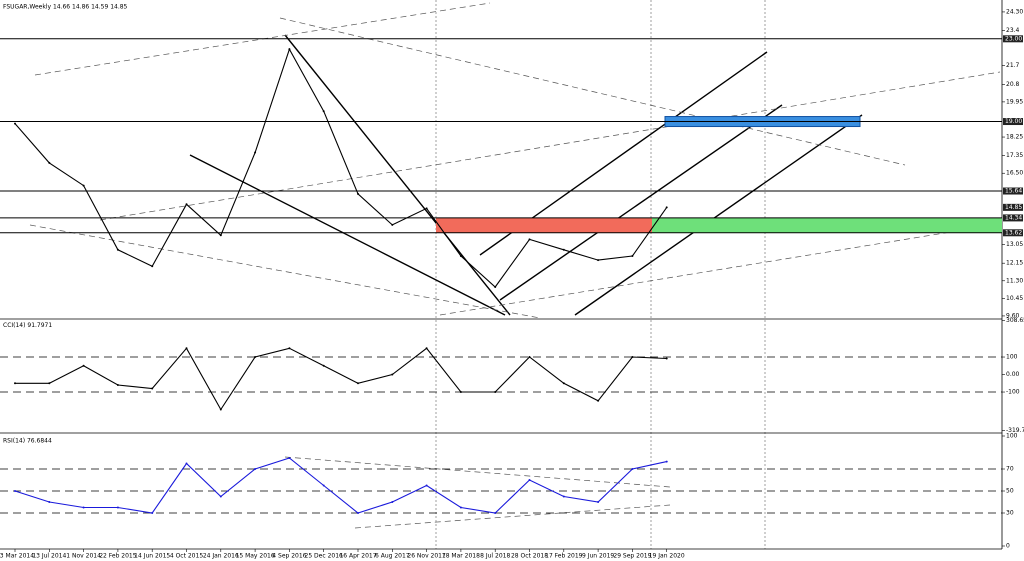  I want to click on x-tick-label: 1 Nov 2014, so click(83, 556).